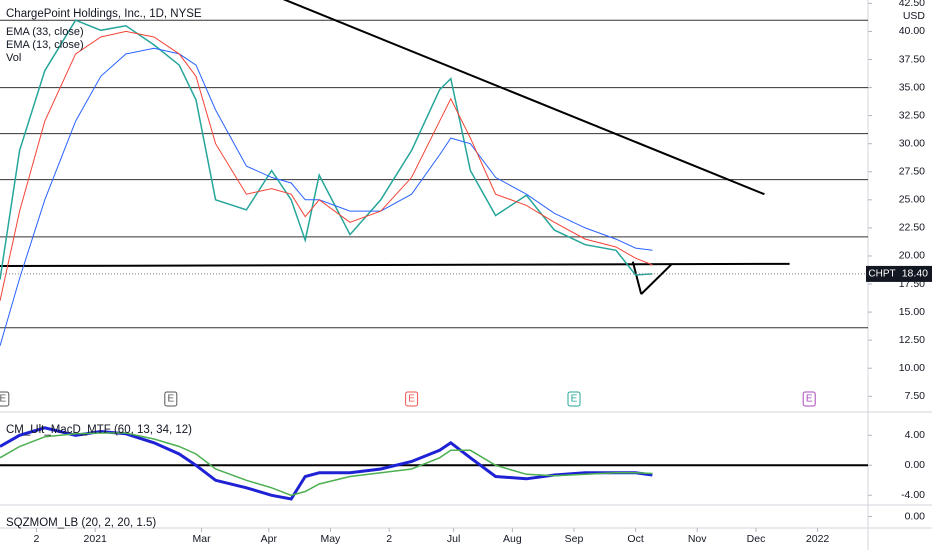 This screenshot has height=550, width=932. I want to click on x-tick-label: Dec, so click(756, 539).